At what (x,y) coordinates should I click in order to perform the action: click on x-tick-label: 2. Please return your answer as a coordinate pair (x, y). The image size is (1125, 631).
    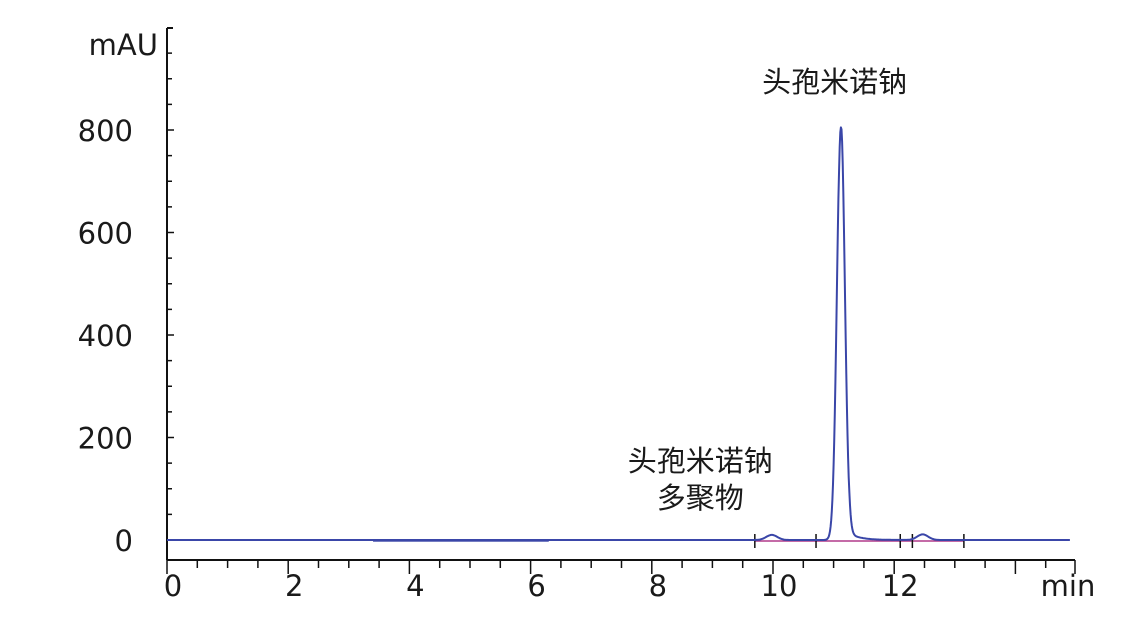
    Looking at the image, I should click on (294, 586).